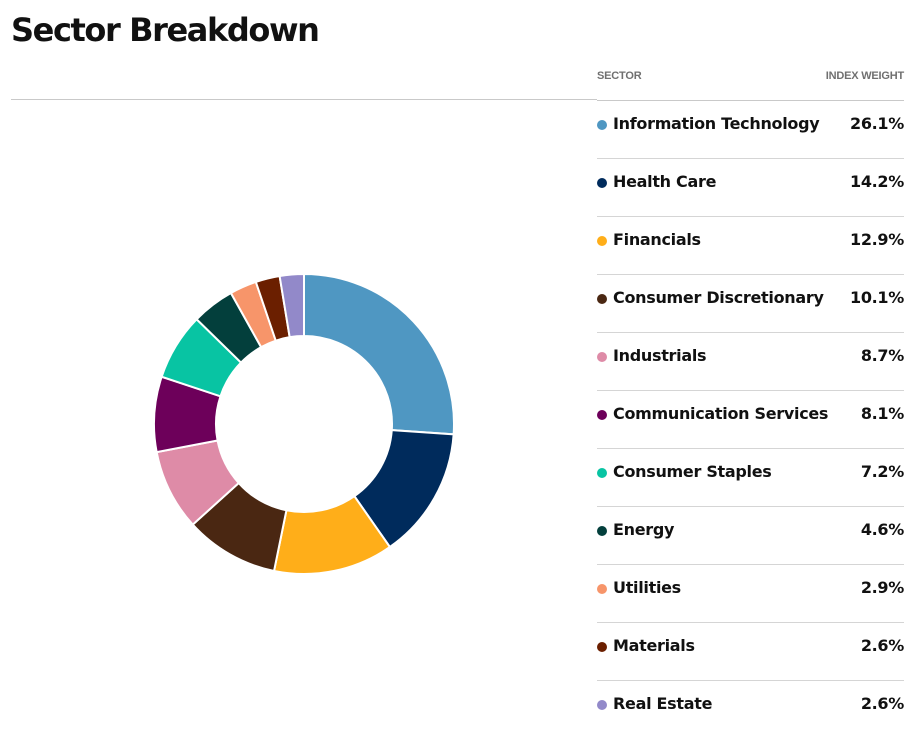  I want to click on legend-sector-label: Industrials, so click(660, 355).